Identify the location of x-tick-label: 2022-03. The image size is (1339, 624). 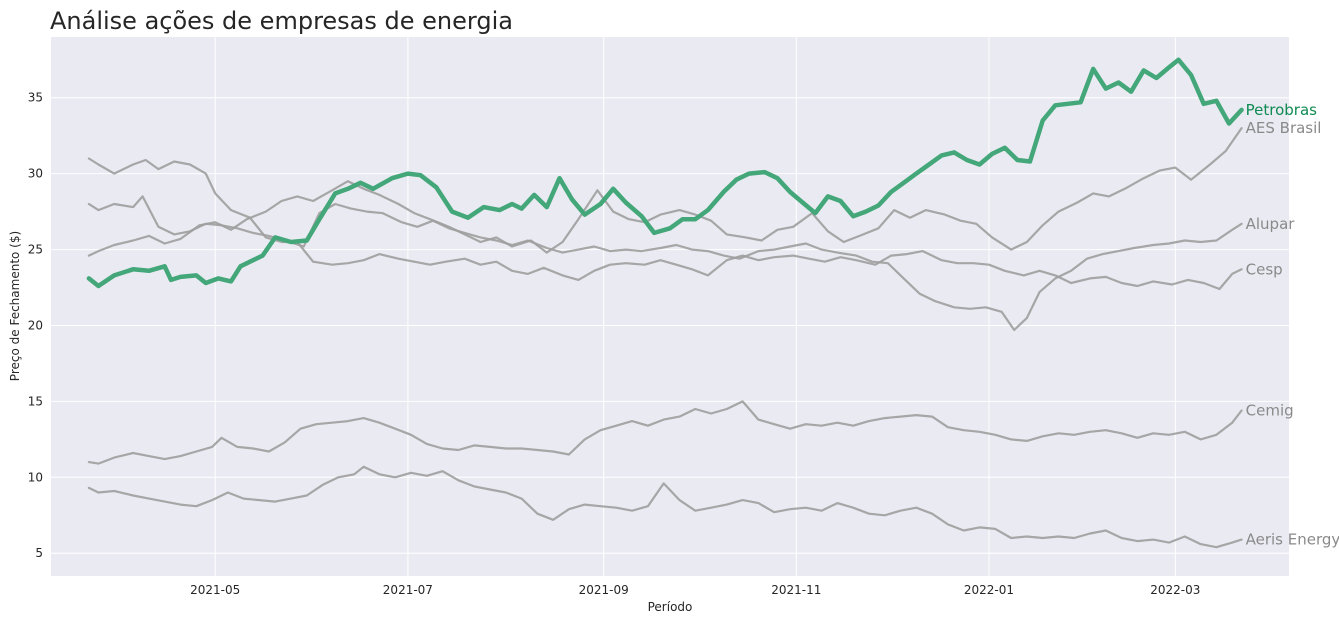
(1175, 590).